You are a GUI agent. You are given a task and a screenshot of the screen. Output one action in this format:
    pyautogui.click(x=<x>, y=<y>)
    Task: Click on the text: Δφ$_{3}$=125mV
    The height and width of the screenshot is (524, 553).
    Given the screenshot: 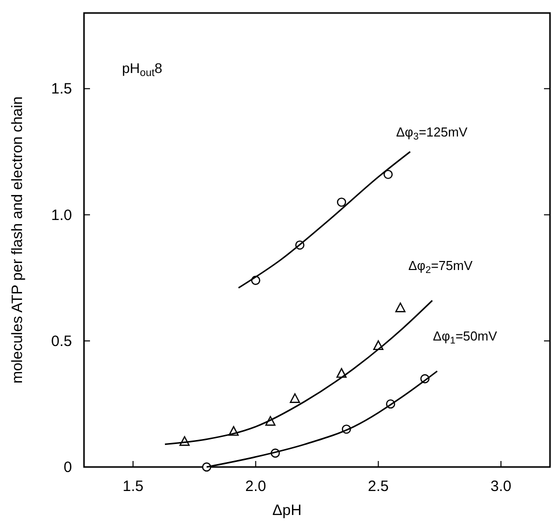 What is the action you would take?
    pyautogui.click(x=432, y=133)
    